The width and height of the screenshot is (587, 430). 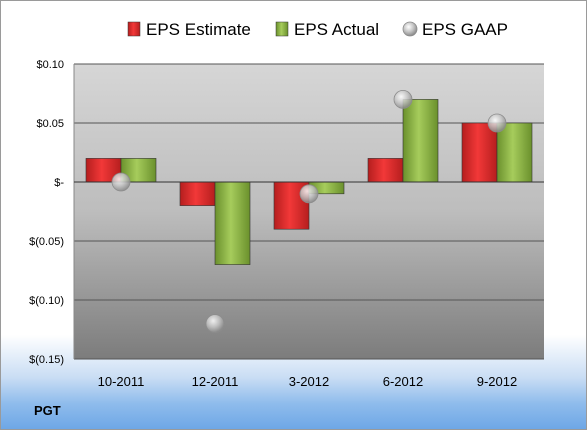 I want to click on y-tick-label: $-, so click(x=59, y=183).